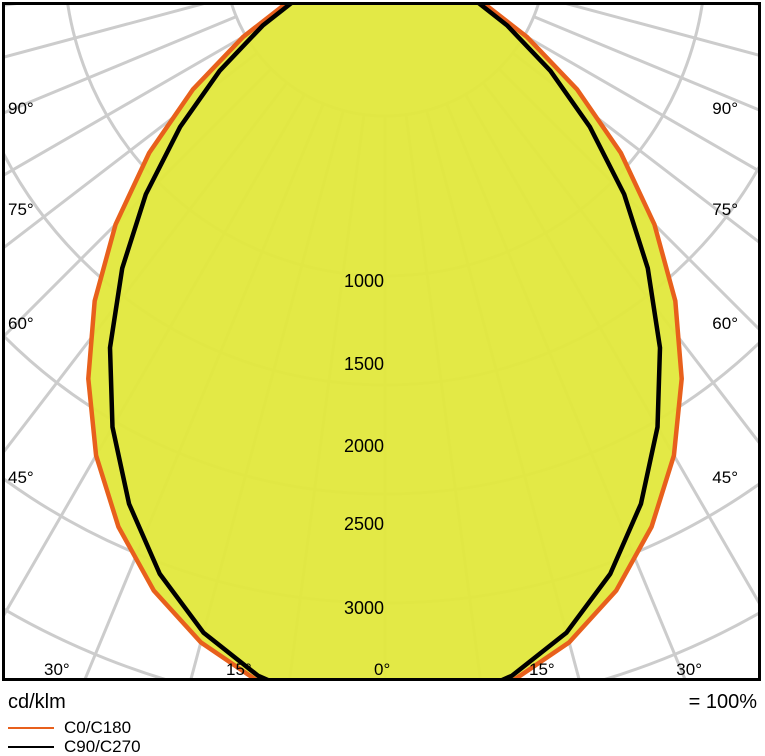 The image size is (765, 756). What do you see at coordinates (364, 364) in the screenshot?
I see `ring-label-1500: 1500` at bounding box center [364, 364].